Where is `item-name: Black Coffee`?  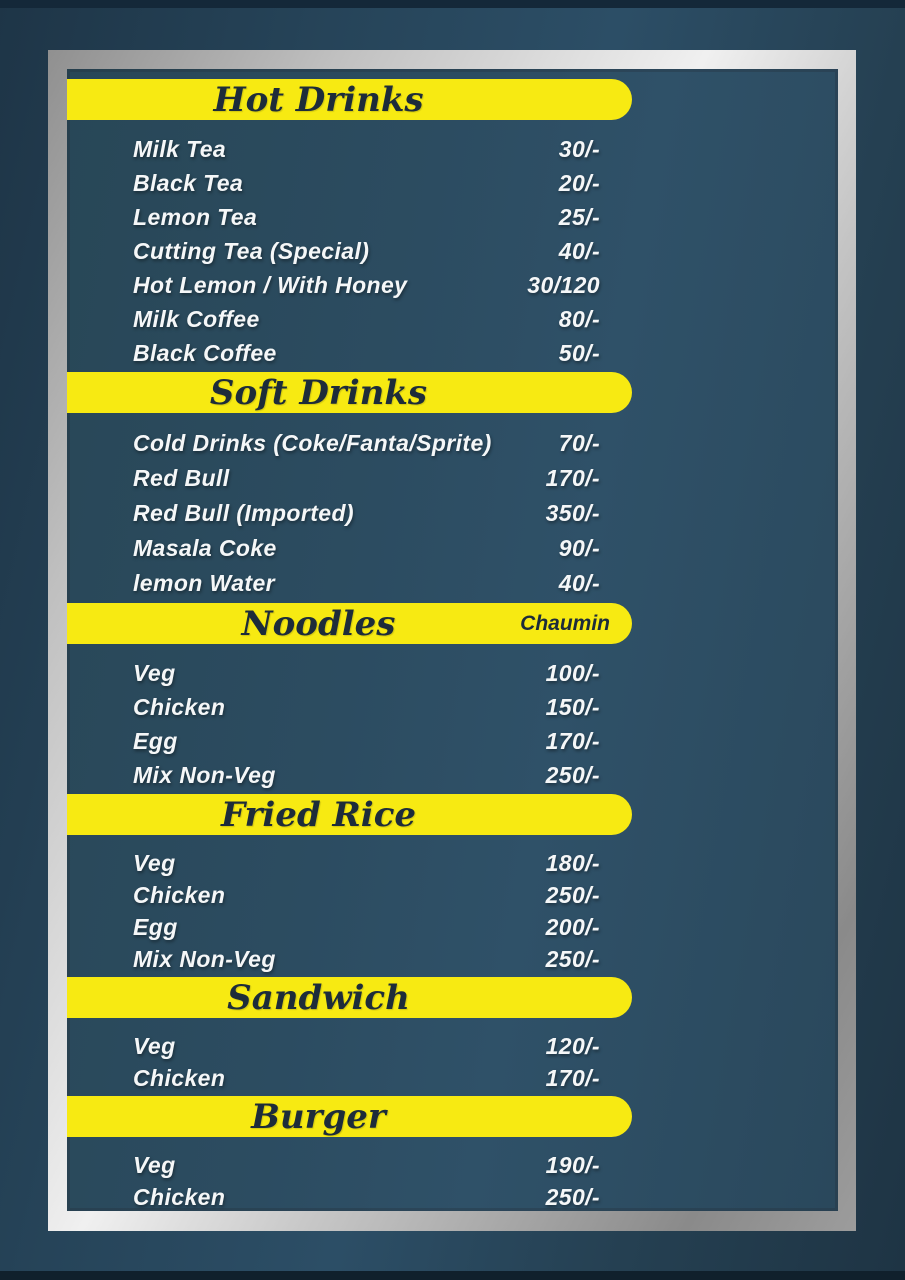
item-name: Black Coffee is located at coordinates (205, 353).